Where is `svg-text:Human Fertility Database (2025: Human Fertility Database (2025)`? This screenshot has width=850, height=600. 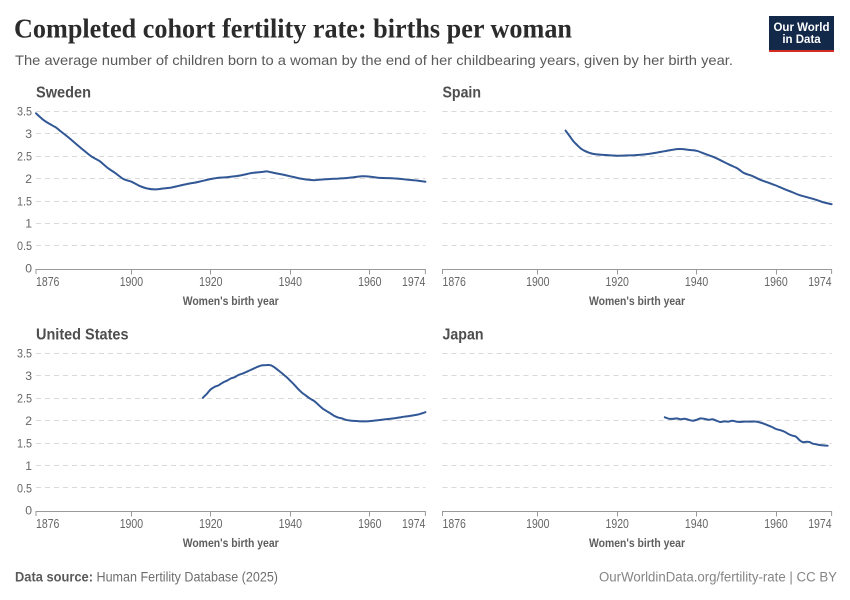 svg-text:Human Fertility Database (2025: Human Fertility Database (2025) is located at coordinates (188, 578).